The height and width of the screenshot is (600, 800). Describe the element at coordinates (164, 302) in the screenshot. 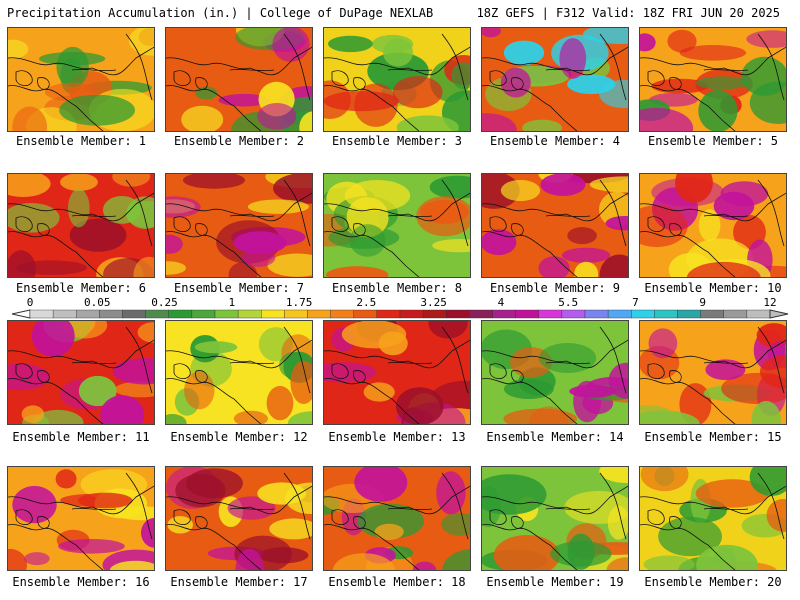

I see `colorbar-tick-label: 0.25` at that location.